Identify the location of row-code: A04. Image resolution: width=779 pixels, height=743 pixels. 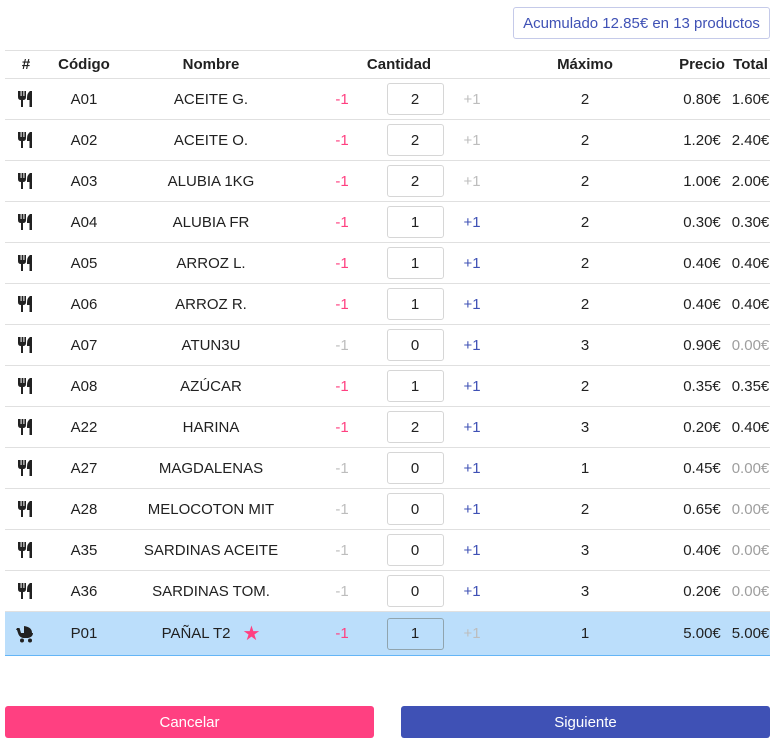
(84, 222).